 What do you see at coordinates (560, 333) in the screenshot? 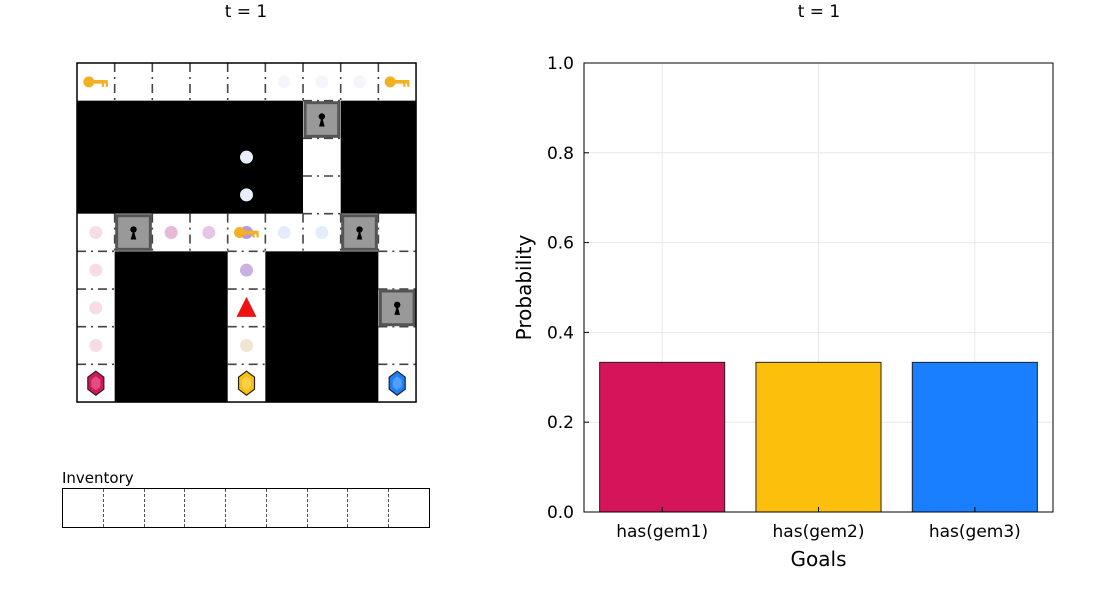
I see `y-tick-label: 0.4` at bounding box center [560, 333].